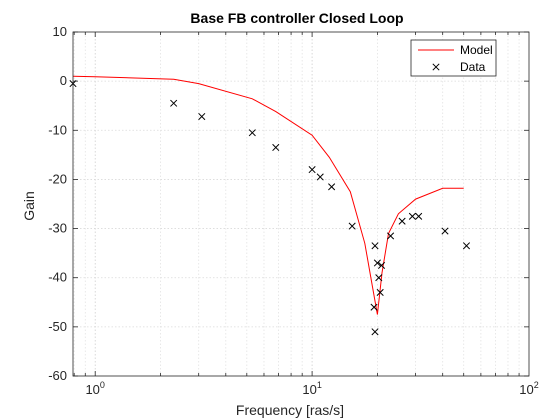  Describe the element at coordinates (473, 67) in the screenshot. I see `legend-data-label: Data` at that location.